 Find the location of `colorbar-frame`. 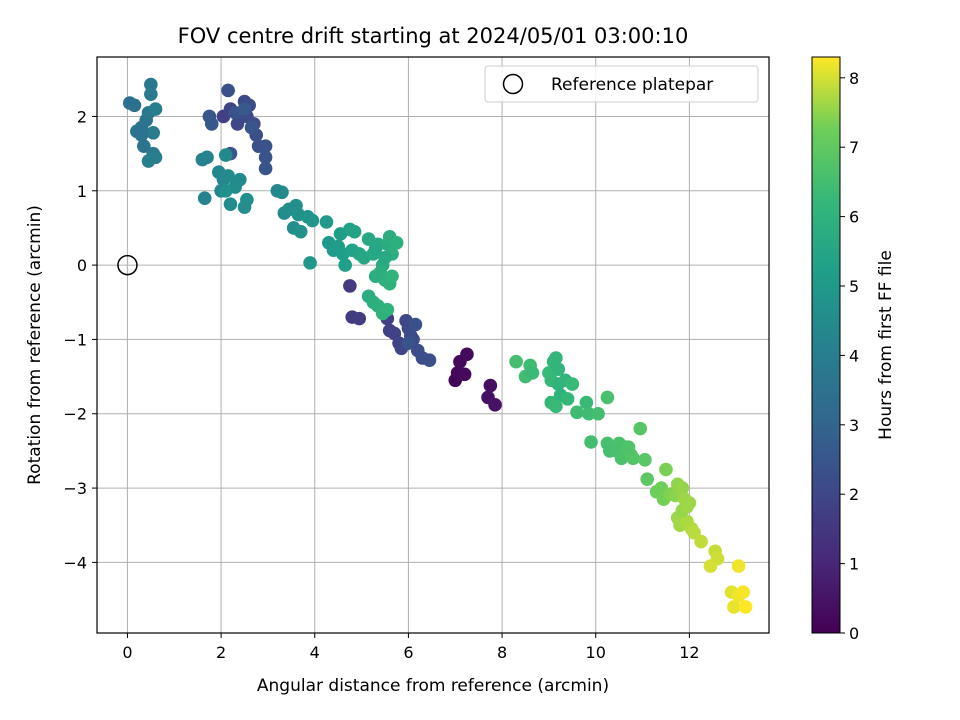

colorbar-frame is located at coordinates (826, 345).